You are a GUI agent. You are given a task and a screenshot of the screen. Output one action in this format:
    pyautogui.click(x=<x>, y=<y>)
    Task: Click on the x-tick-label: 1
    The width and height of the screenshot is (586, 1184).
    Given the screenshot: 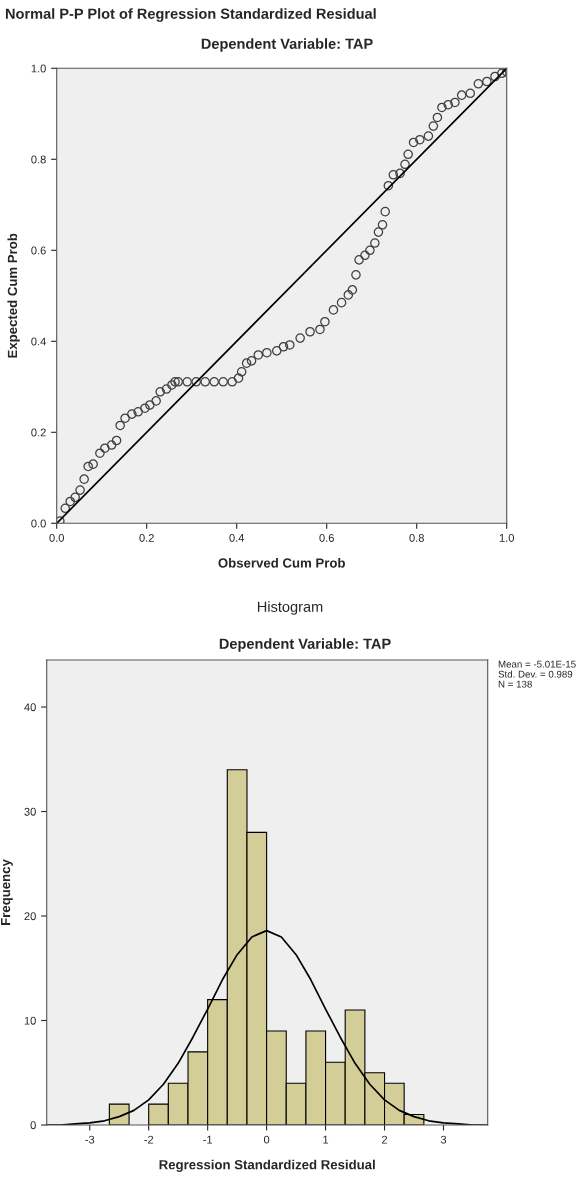 What is the action you would take?
    pyautogui.click(x=326, y=1139)
    